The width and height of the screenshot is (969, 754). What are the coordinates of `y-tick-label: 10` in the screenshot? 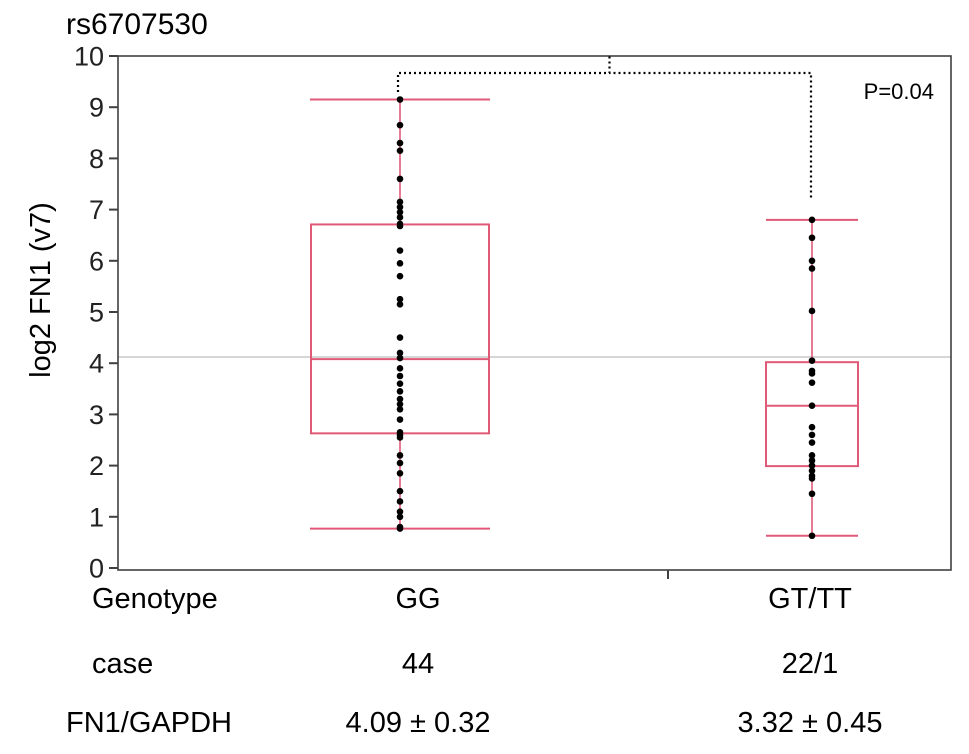 It's located at (89, 57).